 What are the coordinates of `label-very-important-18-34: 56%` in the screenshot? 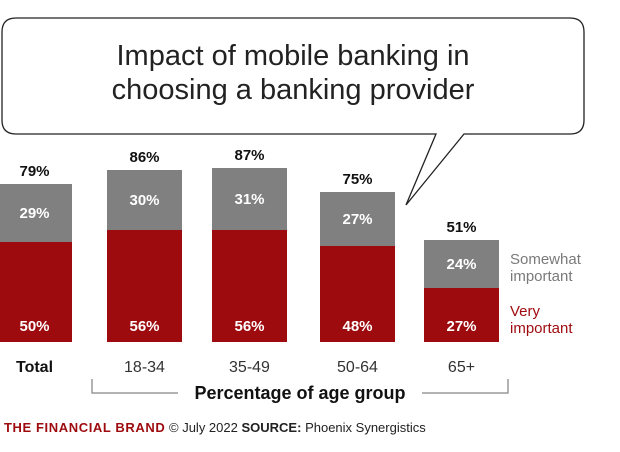 It's located at (144, 326).